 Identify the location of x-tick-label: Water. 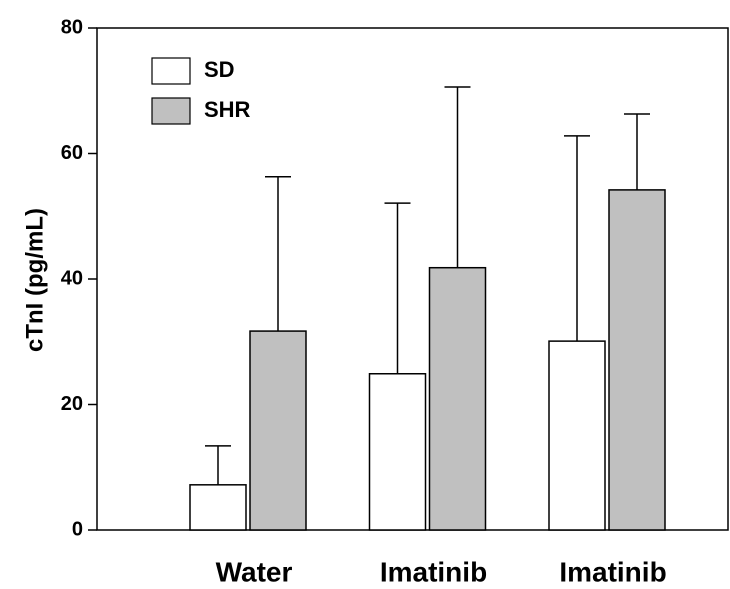
(254, 571).